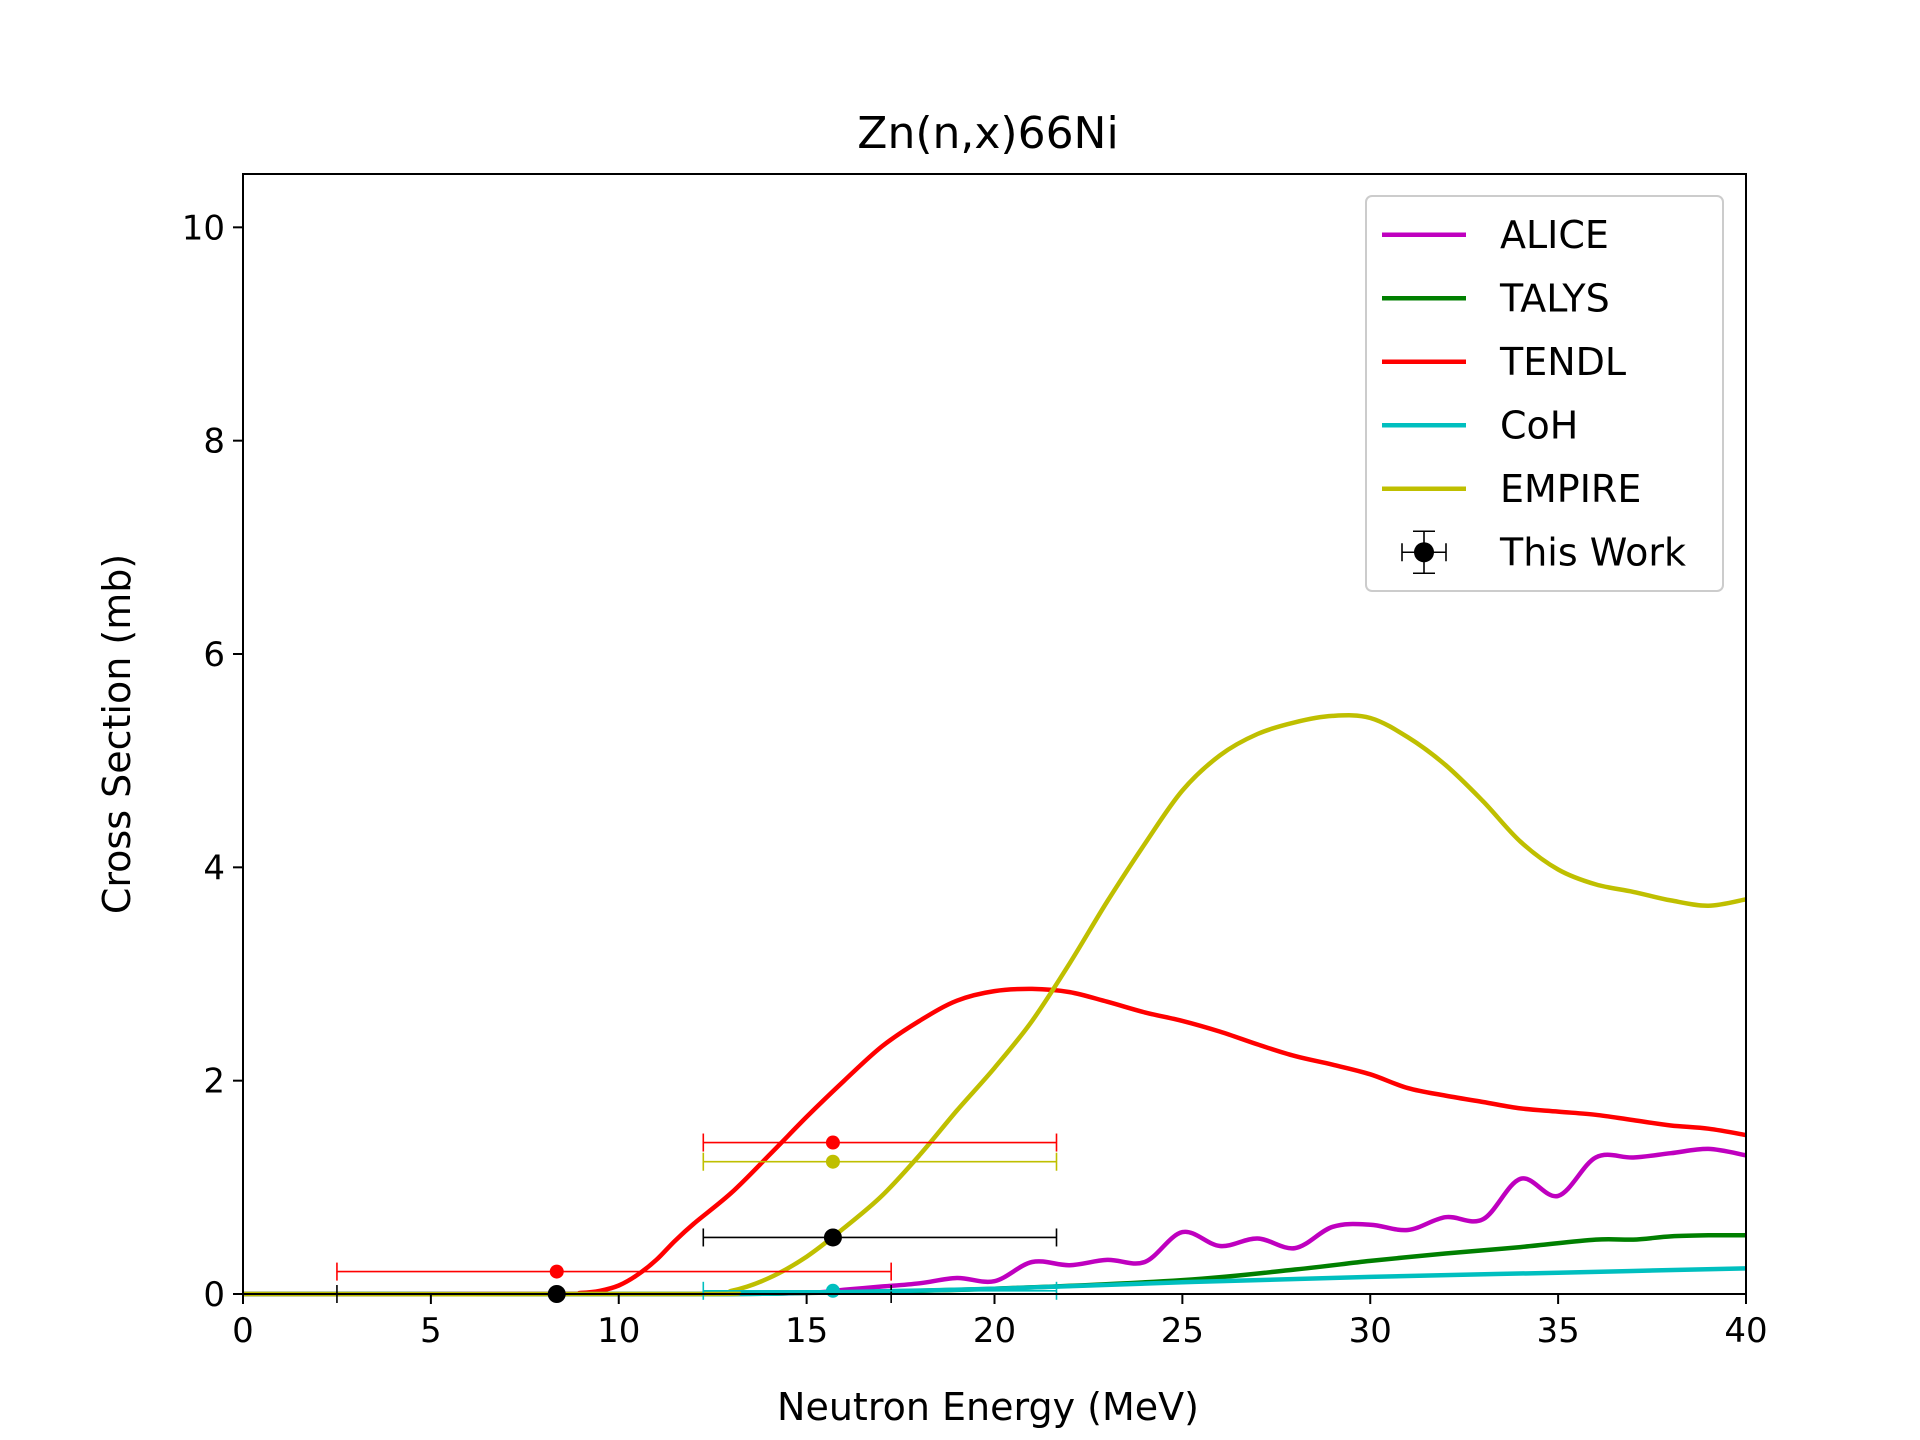  I want to click on legend-entry-coh: CoH, so click(1480, 425).